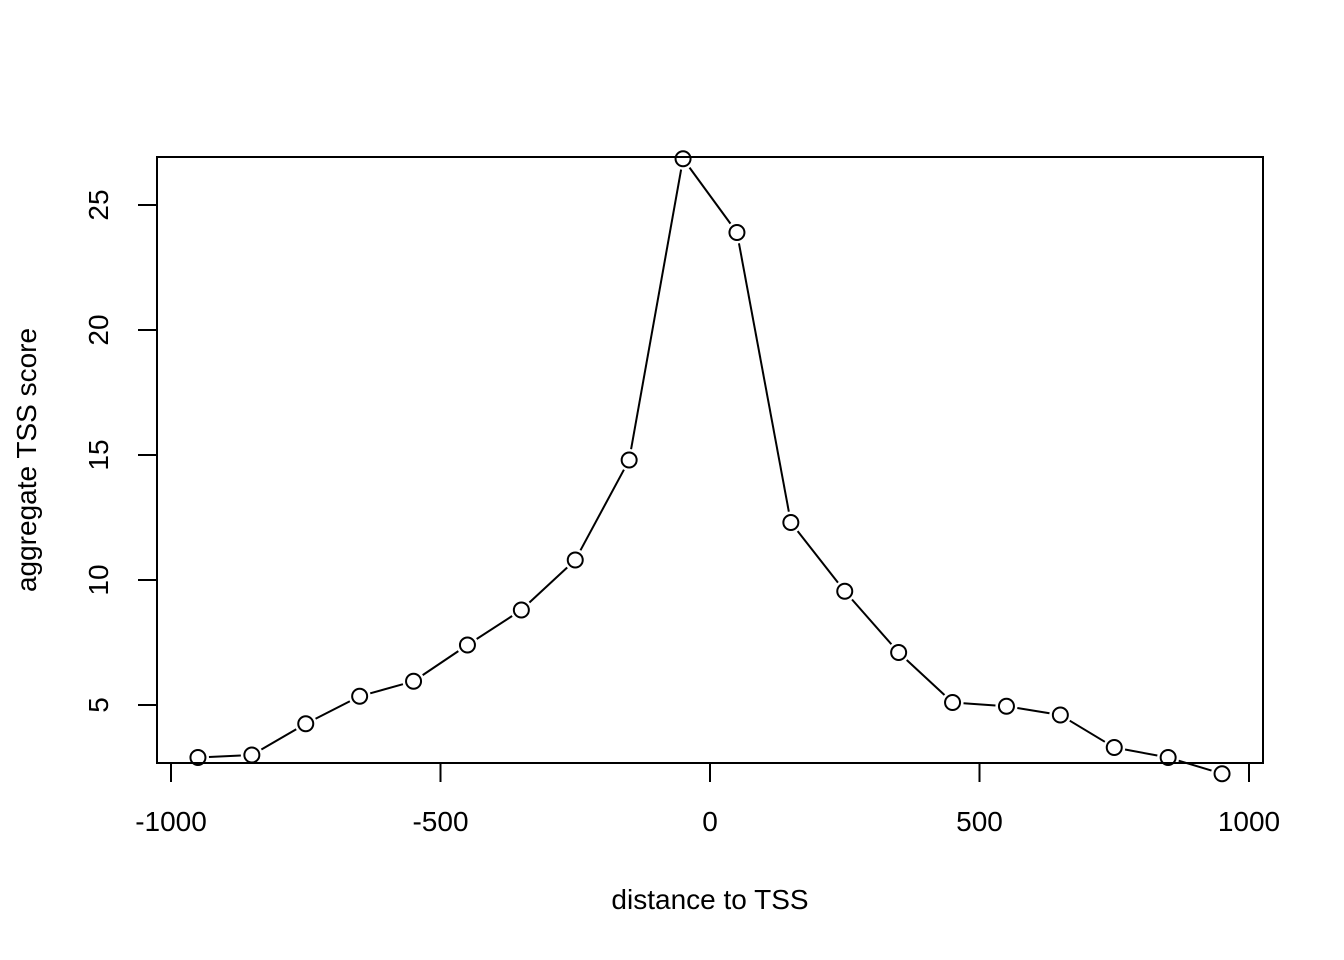 This screenshot has width=1344, height=960. Describe the element at coordinates (1249, 821) in the screenshot. I see `x-tick-label: 1000` at that location.